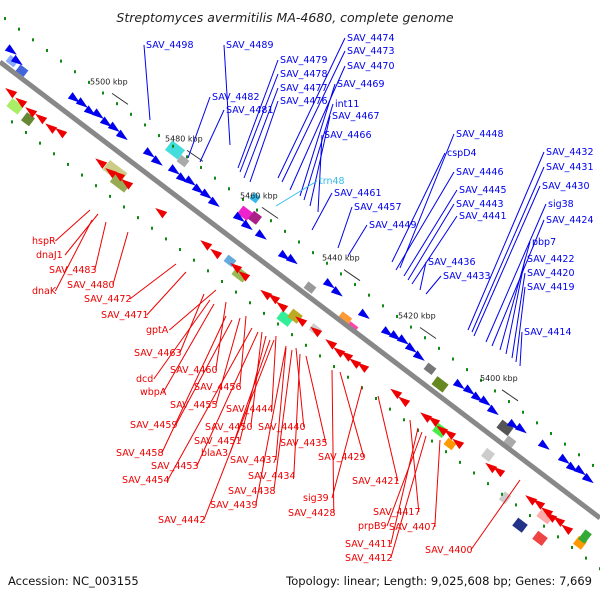  I want to click on position-tick-label: 5460 kbp, so click(259, 195).